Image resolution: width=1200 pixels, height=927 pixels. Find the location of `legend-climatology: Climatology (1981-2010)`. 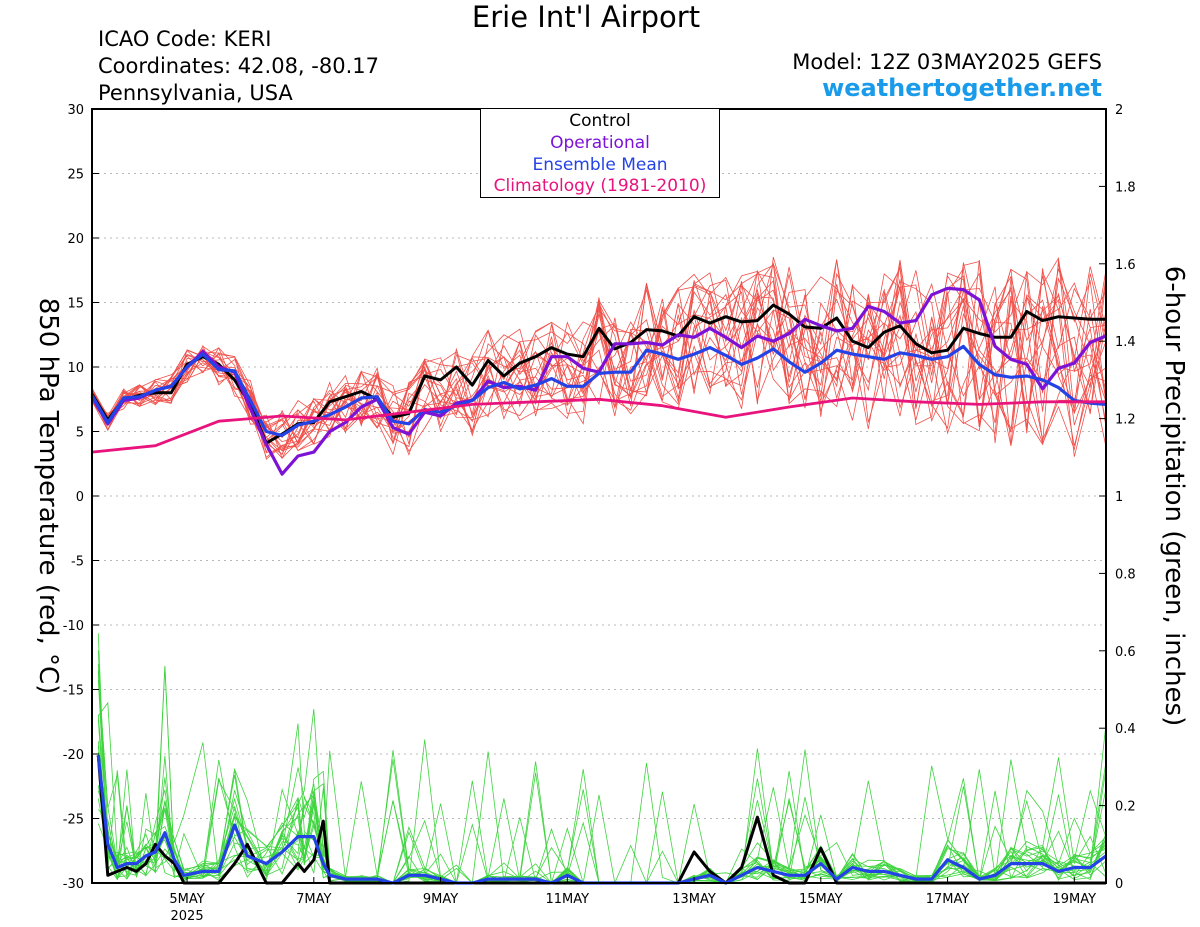

legend-climatology: Climatology (1981-2010) is located at coordinates (600, 186).